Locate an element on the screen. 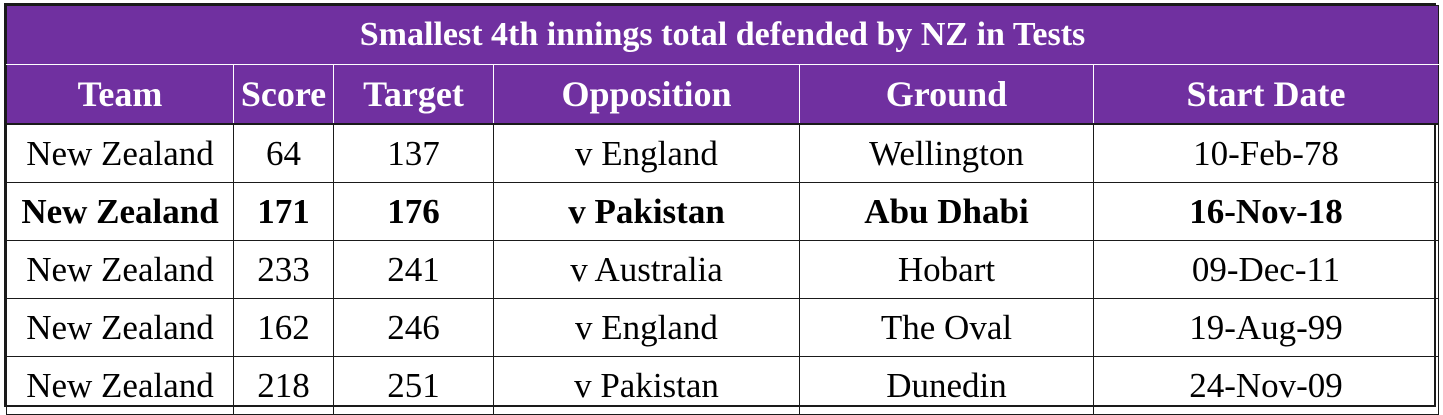  cell-score: 218 is located at coordinates (283, 385).